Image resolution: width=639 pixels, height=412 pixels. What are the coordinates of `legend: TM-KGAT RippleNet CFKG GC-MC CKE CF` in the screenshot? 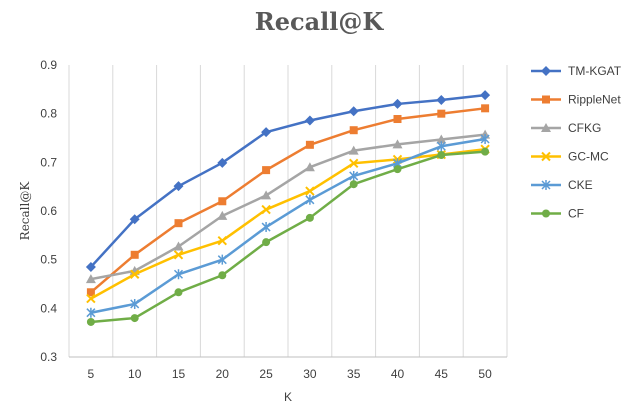 It's located at (576, 142).